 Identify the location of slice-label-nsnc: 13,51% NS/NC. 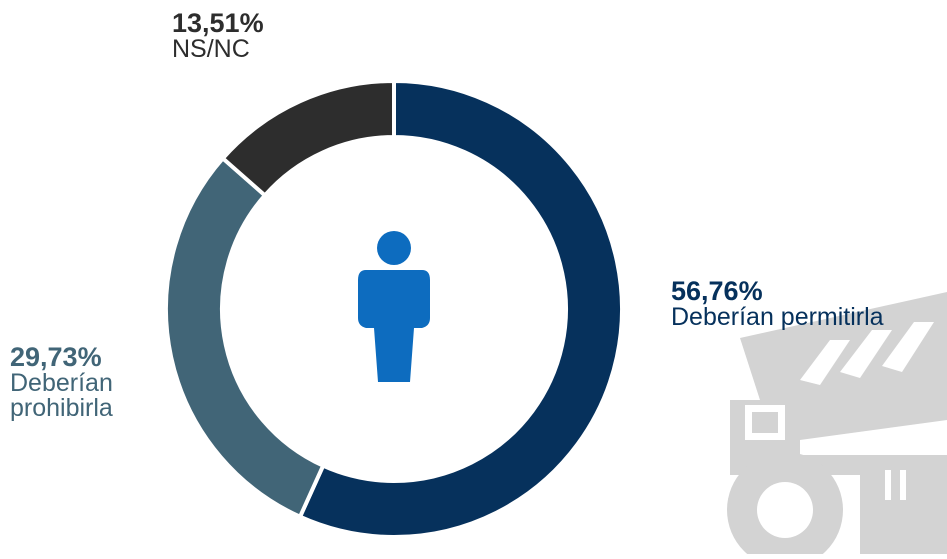
(218, 36).